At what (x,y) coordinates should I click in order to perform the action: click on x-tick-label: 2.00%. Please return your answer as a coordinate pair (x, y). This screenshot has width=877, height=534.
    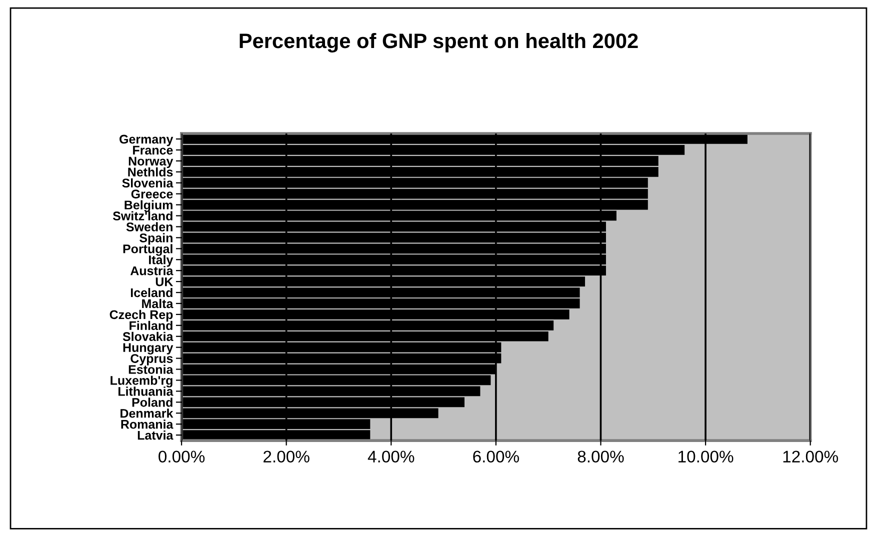
    Looking at the image, I should click on (287, 456).